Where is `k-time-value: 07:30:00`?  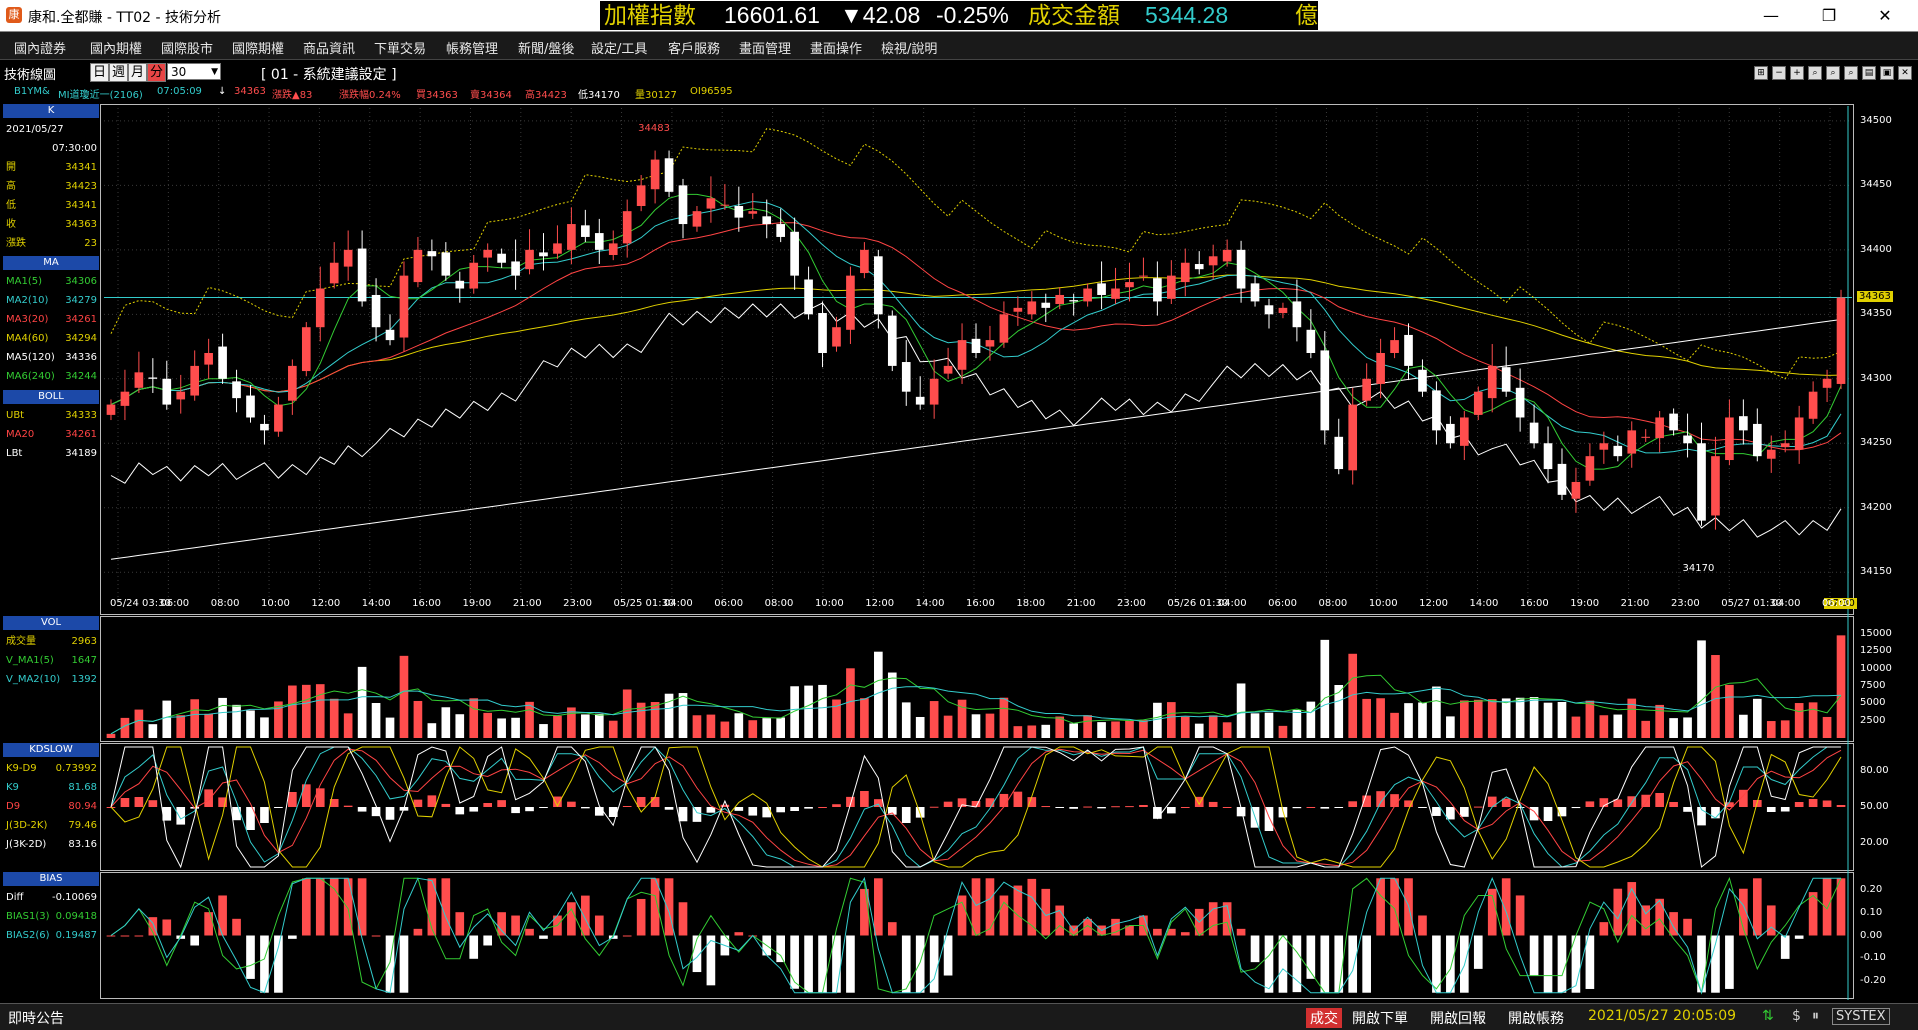
k-time-value: 07:30:00 is located at coordinates (74, 148).